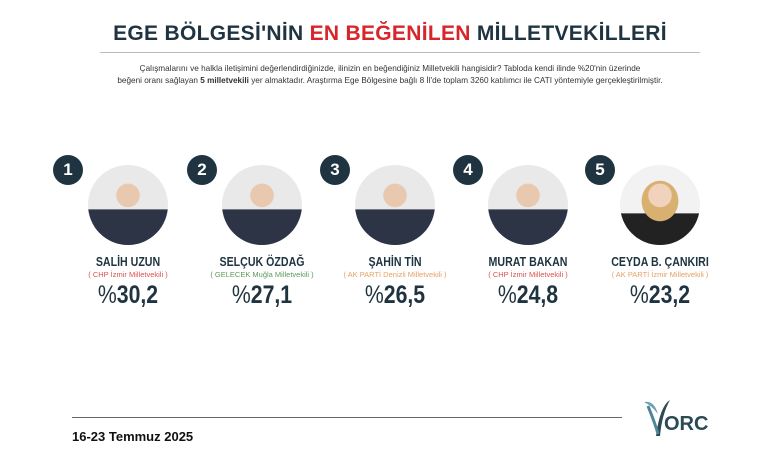 Image resolution: width=780 pixels, height=470 pixels. I want to click on title-highlight: EN BEĞENİLEN, so click(390, 33).